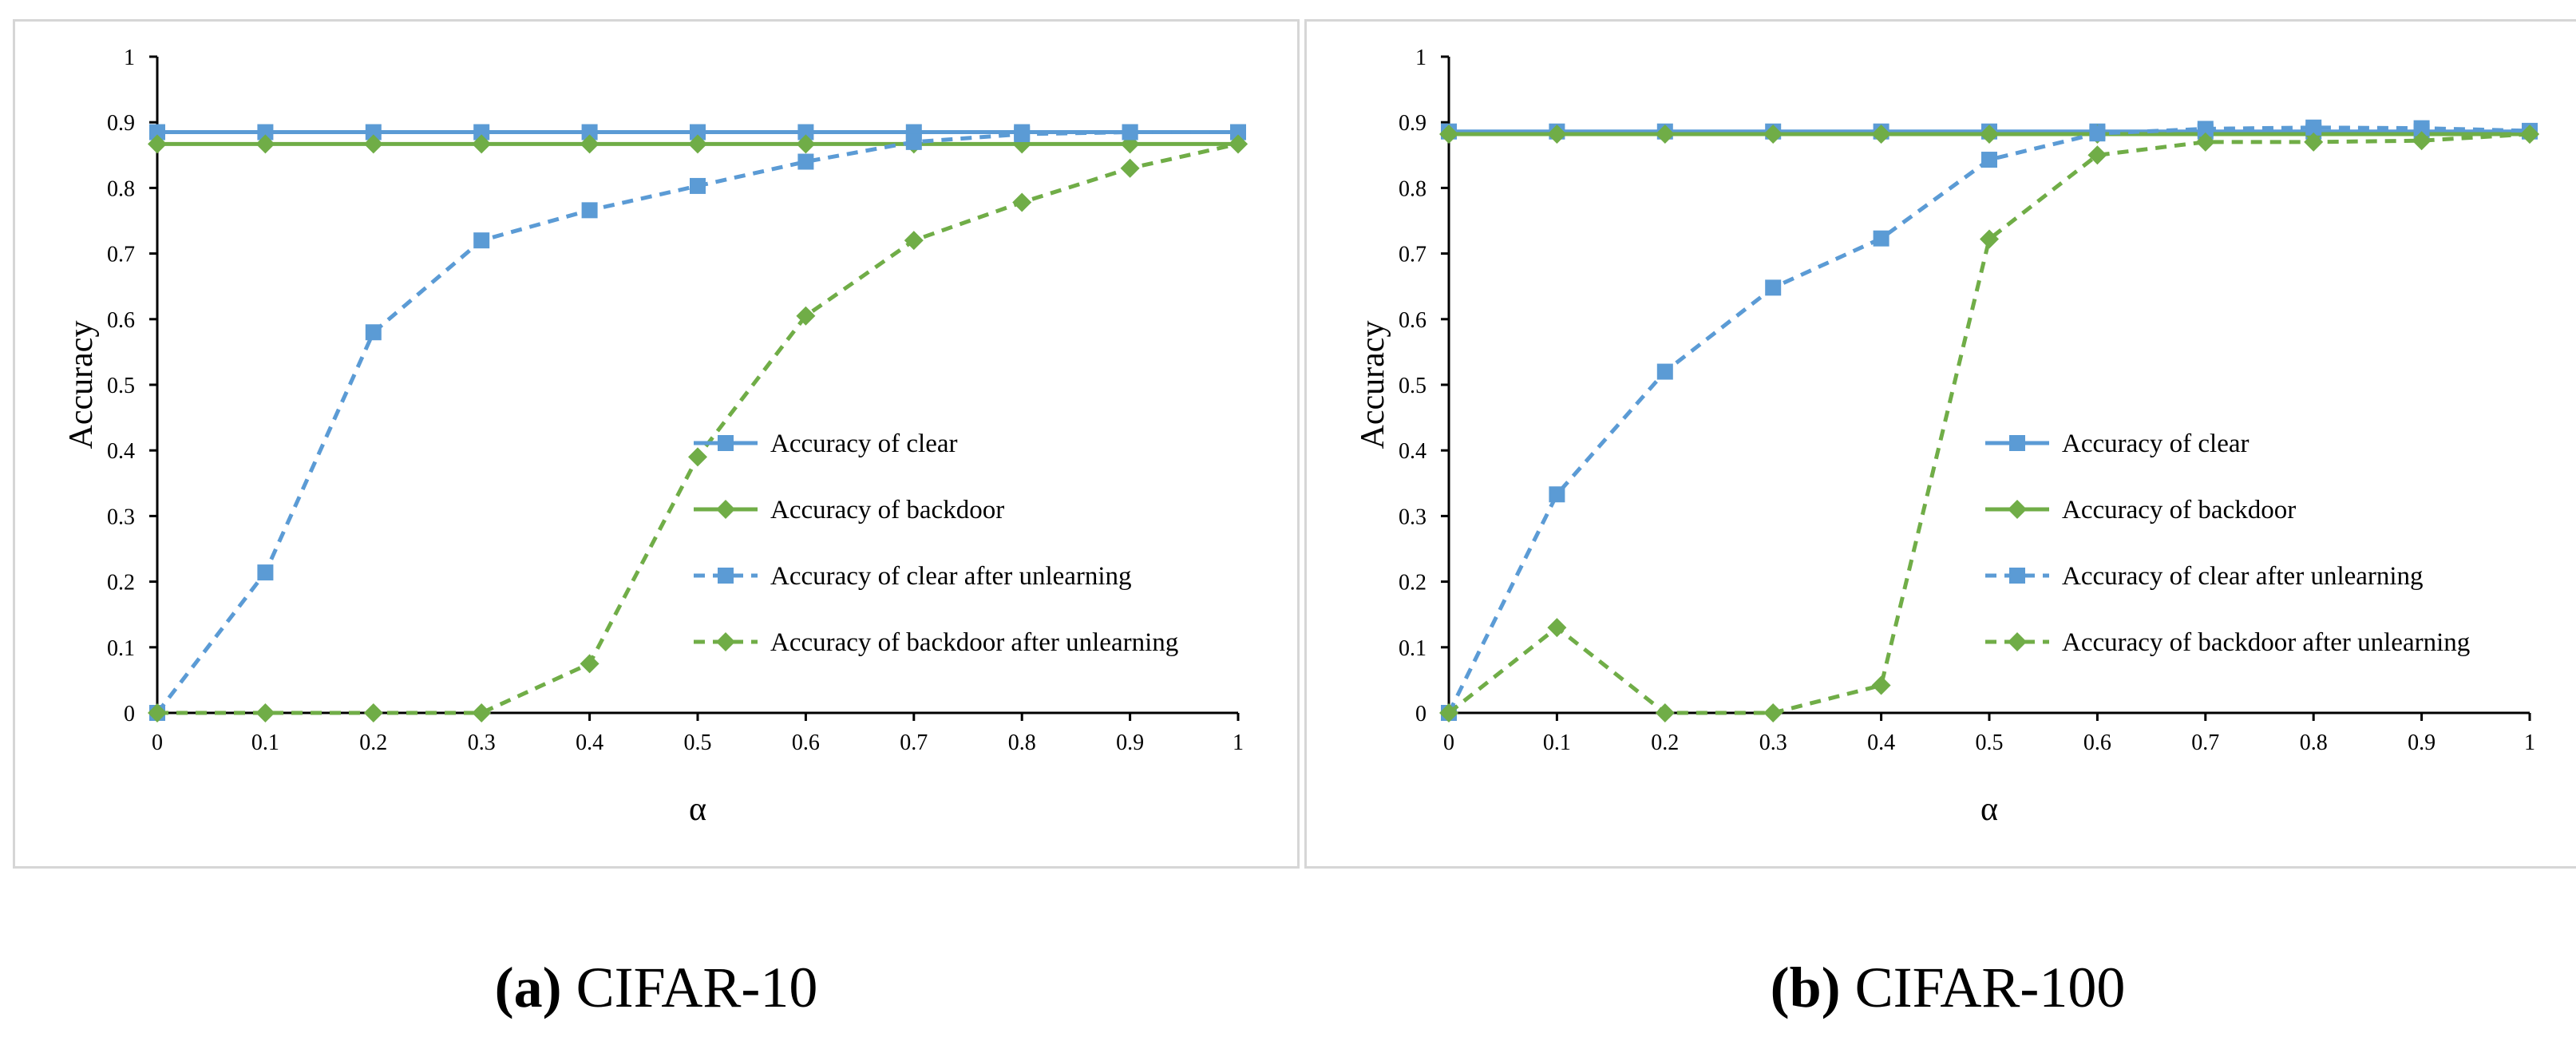  I want to click on y-tick-label: 0.8, so click(121, 189).